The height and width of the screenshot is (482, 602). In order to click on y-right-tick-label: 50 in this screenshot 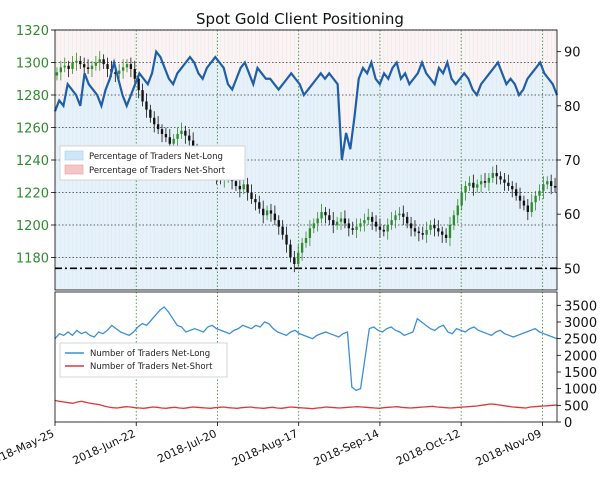, I will do `click(572, 269)`.